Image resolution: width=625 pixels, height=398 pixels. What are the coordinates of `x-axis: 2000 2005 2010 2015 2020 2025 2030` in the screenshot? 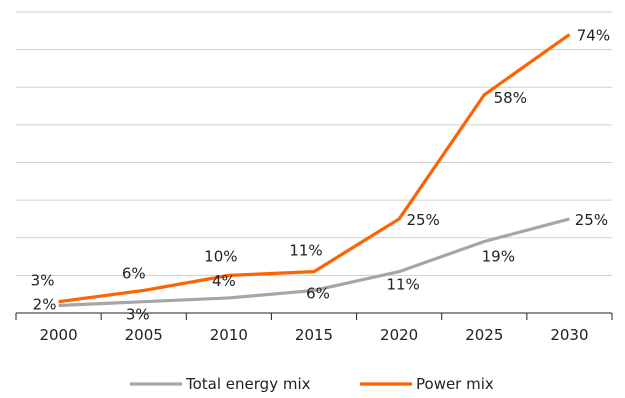 It's located at (314, 328).